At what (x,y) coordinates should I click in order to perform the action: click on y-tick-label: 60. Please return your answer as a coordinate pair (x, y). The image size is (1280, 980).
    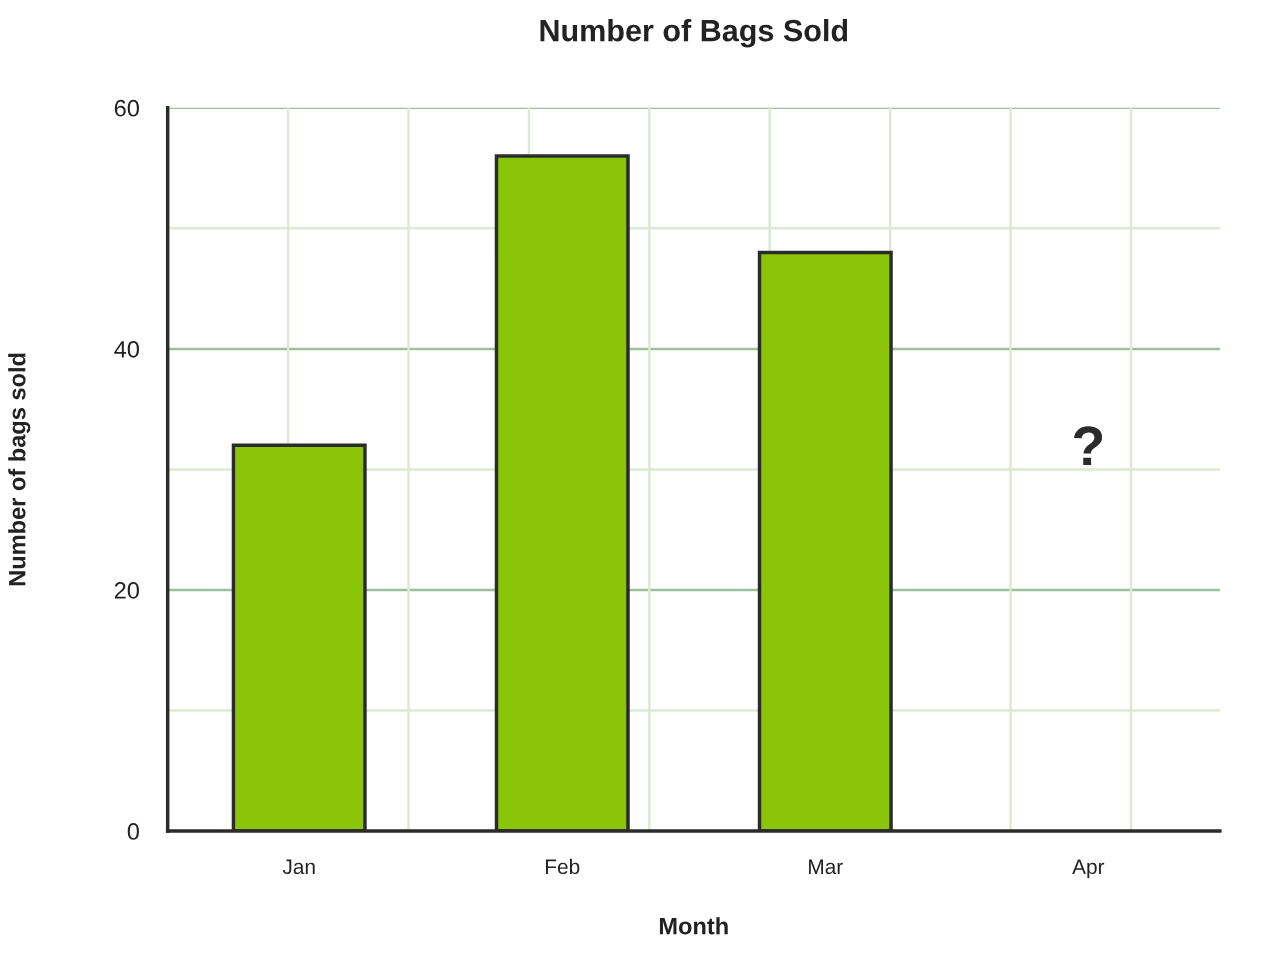
    Looking at the image, I should click on (126, 108).